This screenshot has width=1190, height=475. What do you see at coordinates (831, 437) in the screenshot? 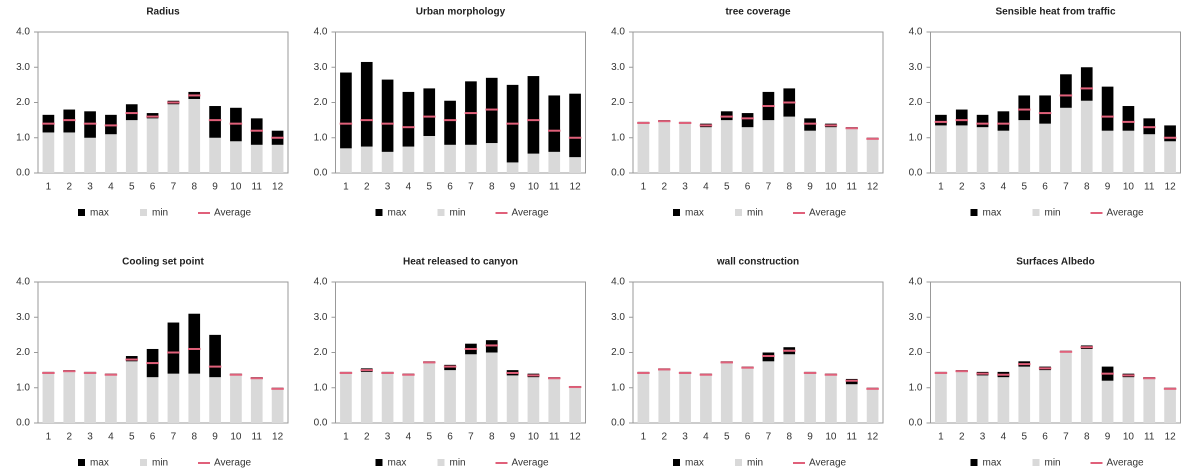
I see `x-tick-label: 10` at bounding box center [831, 437].